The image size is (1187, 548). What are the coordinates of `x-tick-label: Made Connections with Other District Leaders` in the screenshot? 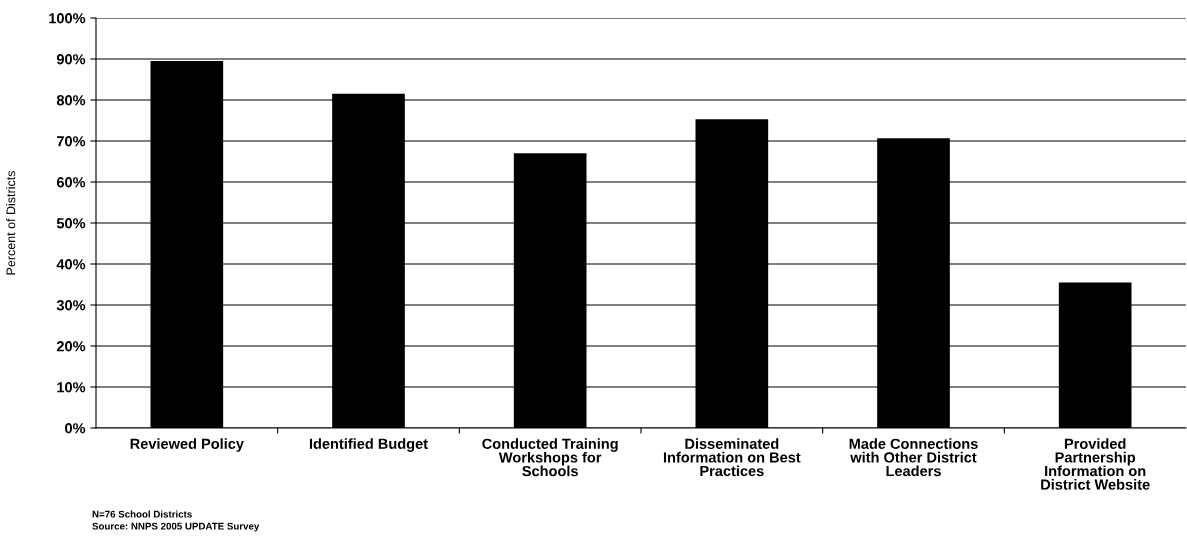 It's located at (913, 457).